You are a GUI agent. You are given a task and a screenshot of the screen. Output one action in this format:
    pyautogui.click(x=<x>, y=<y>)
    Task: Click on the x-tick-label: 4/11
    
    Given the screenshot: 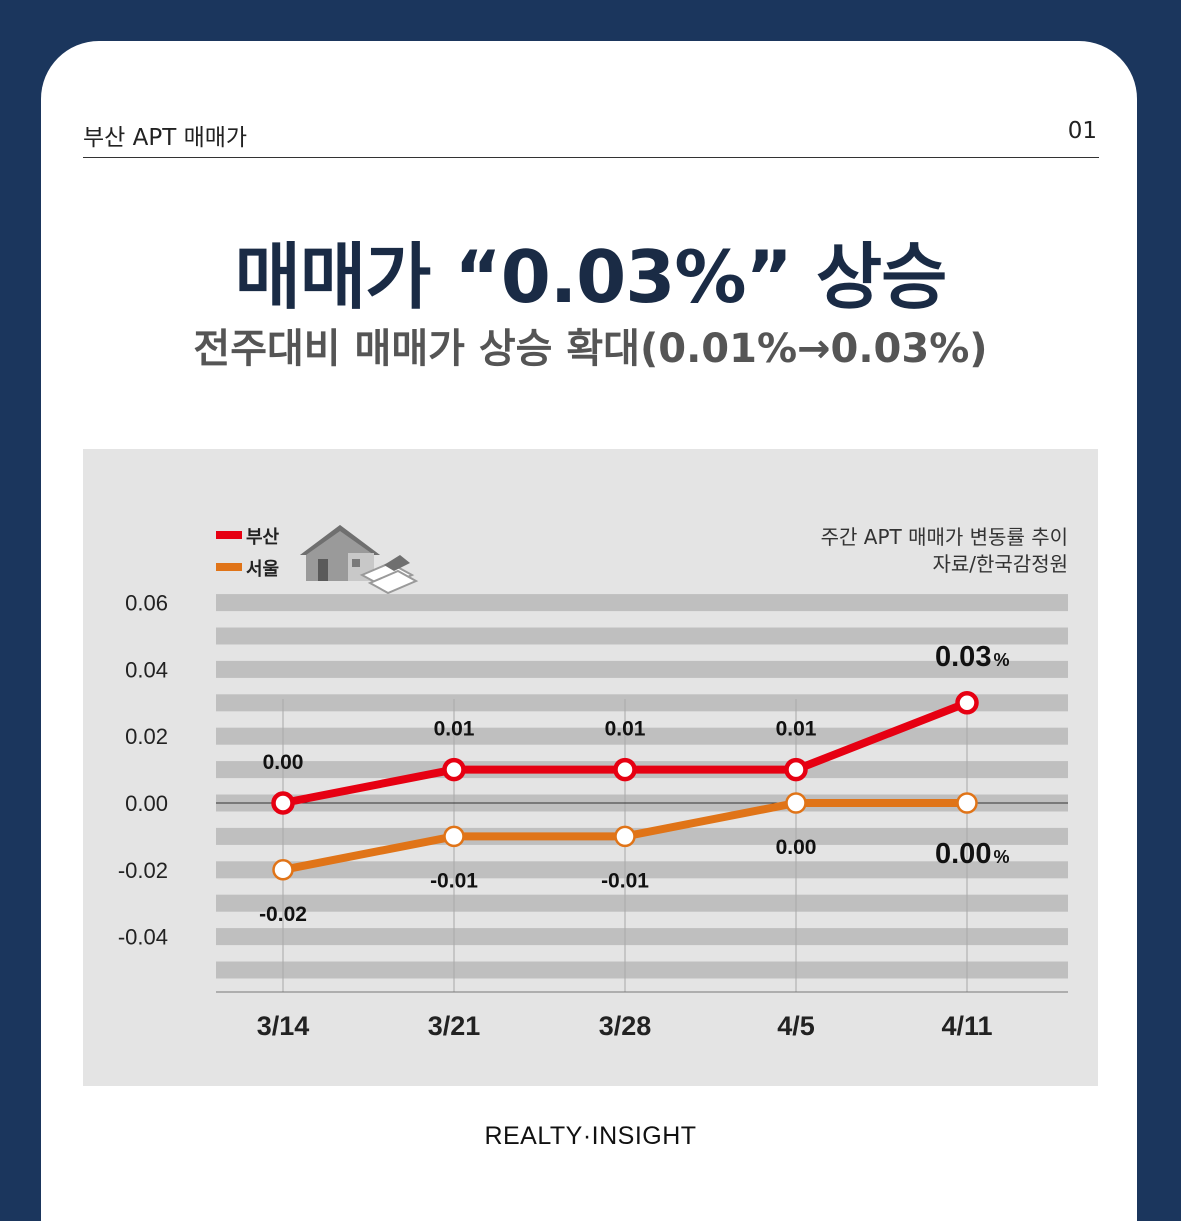 What is the action you would take?
    pyautogui.click(x=966, y=1026)
    